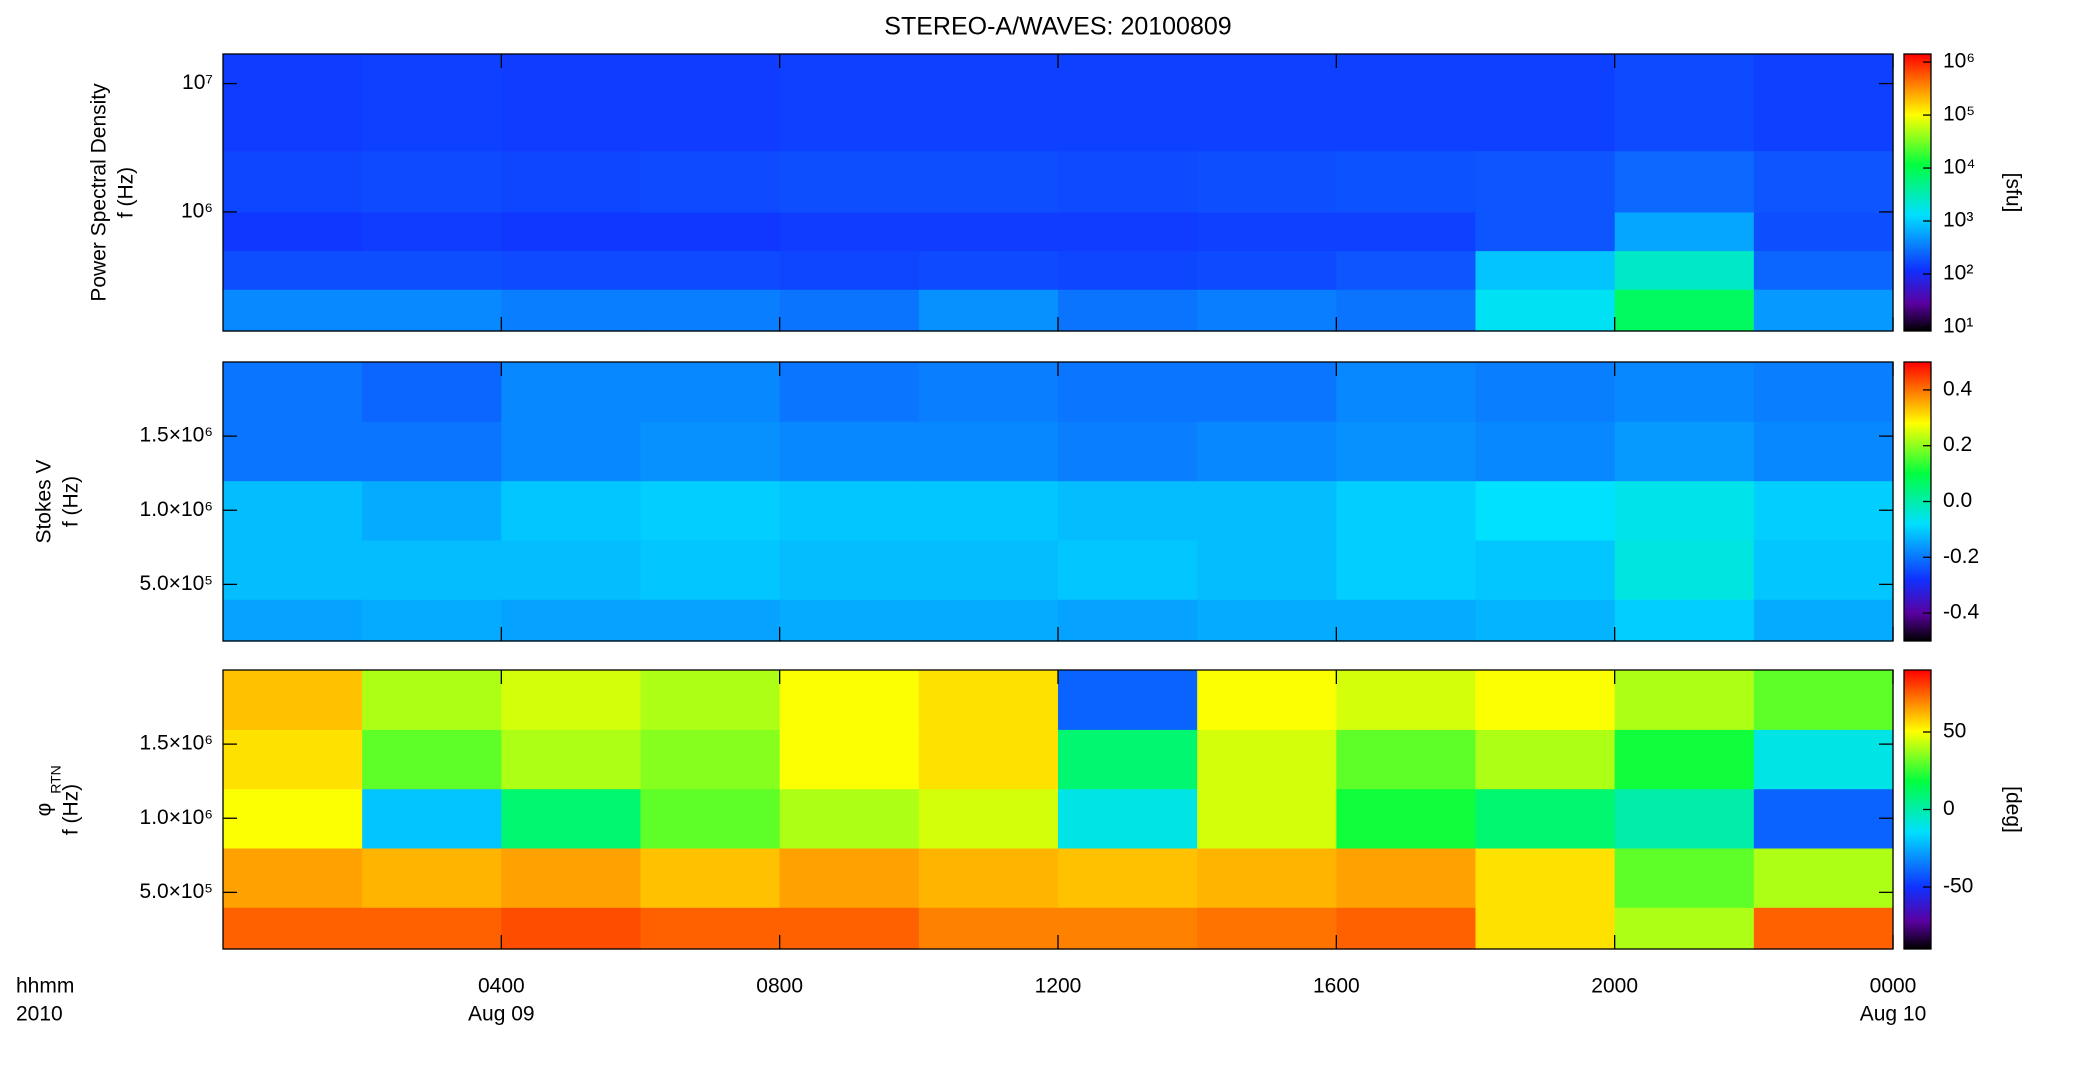 The image size is (2096, 1080). What do you see at coordinates (44, 501) in the screenshot?
I see `y-axis-label: Stokes V` at bounding box center [44, 501].